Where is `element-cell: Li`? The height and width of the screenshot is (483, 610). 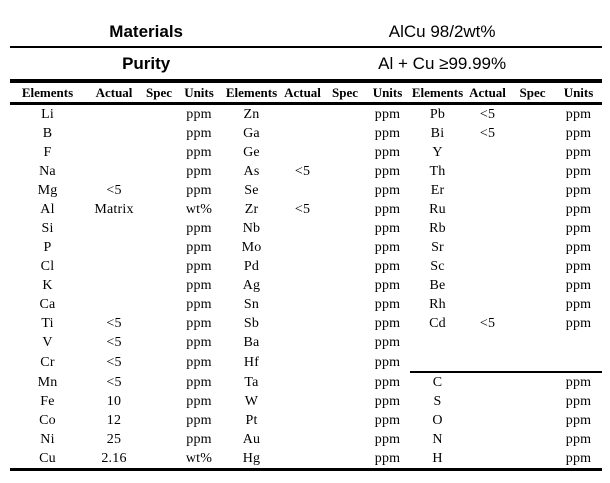
element-cell: Li is located at coordinates (47, 114).